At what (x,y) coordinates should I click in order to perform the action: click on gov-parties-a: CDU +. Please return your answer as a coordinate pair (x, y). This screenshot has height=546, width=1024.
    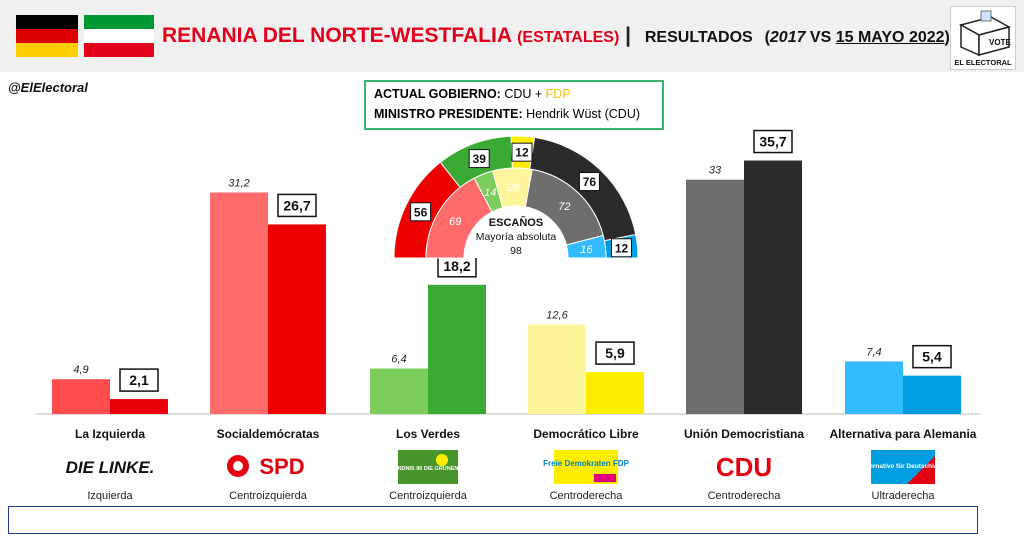
    Looking at the image, I should click on (525, 94).